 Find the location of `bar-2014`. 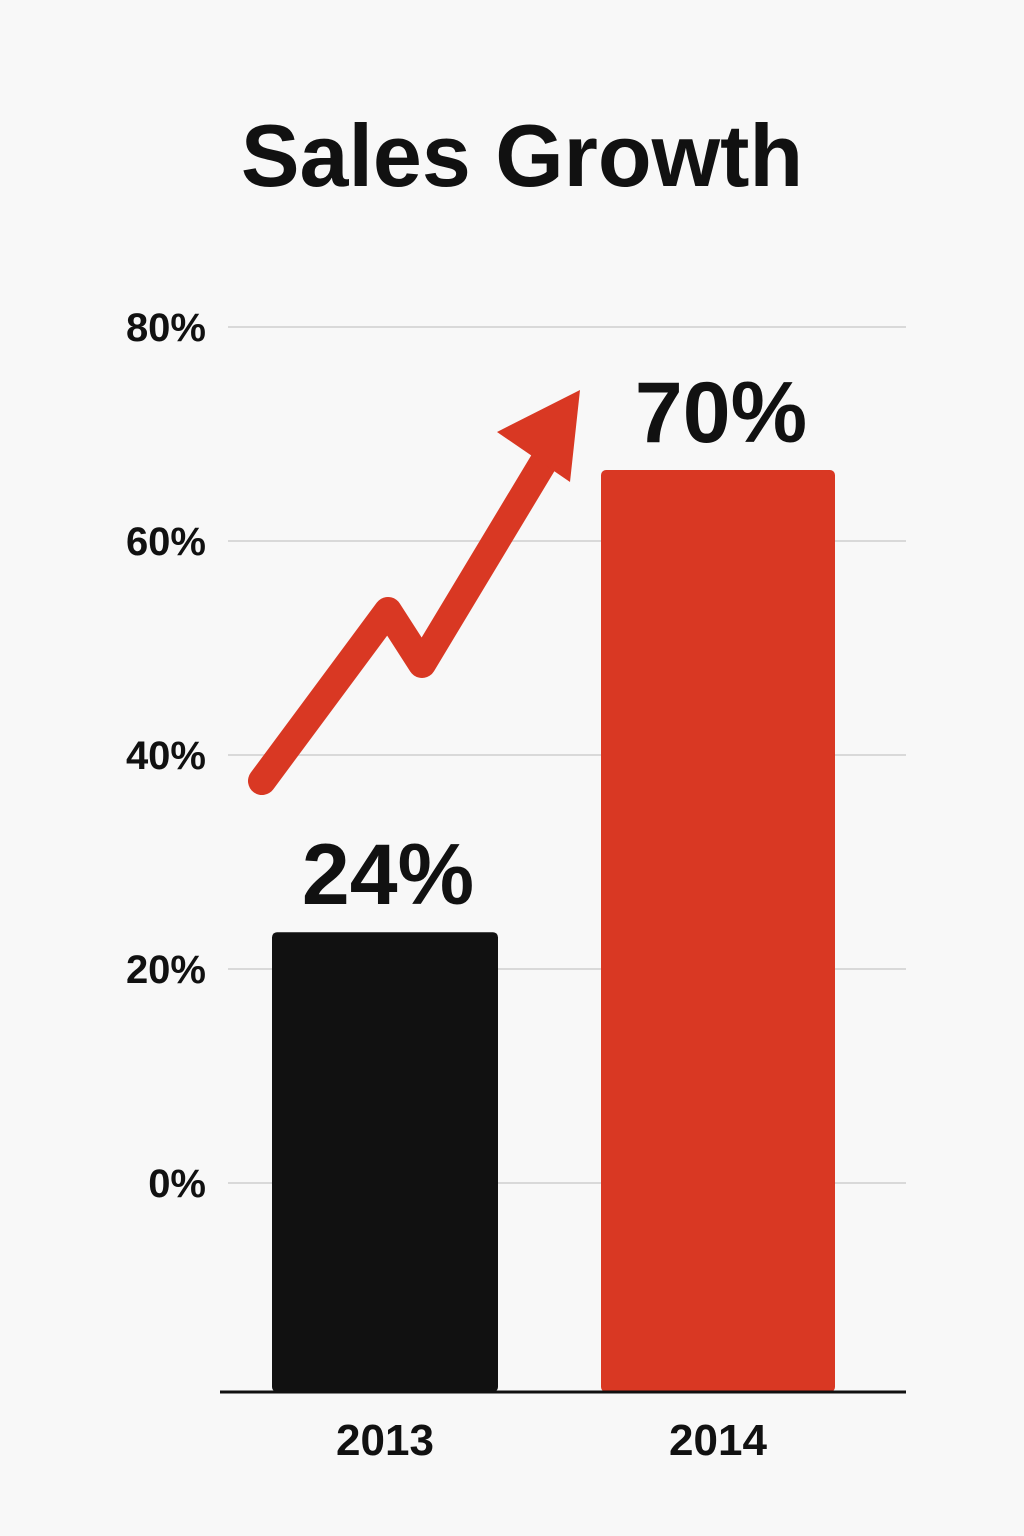

bar-2014 is located at coordinates (718, 931).